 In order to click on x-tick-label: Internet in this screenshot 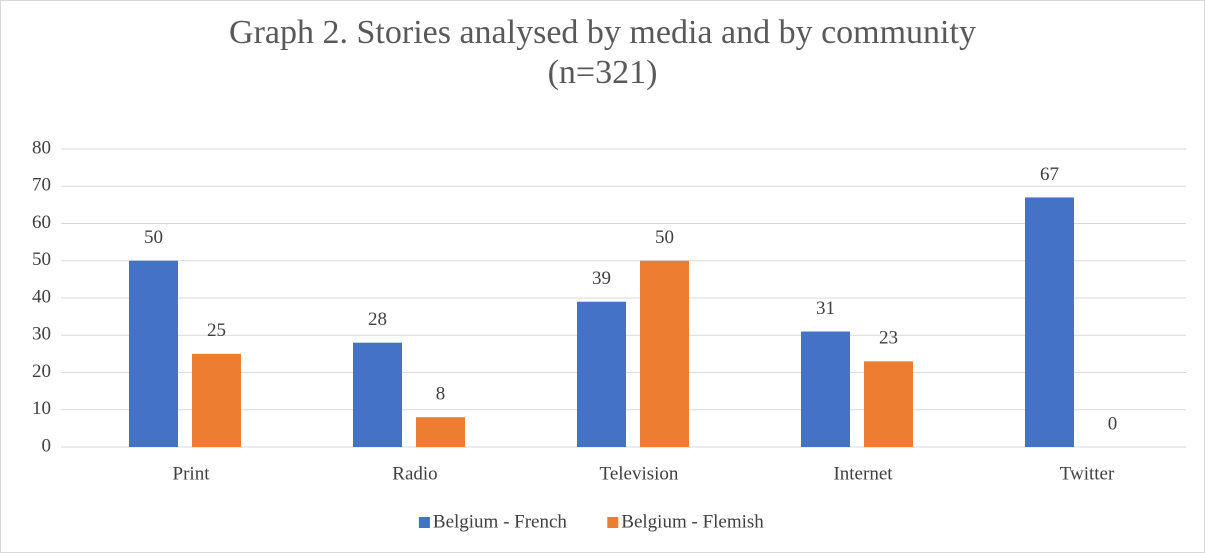, I will do `click(863, 473)`.